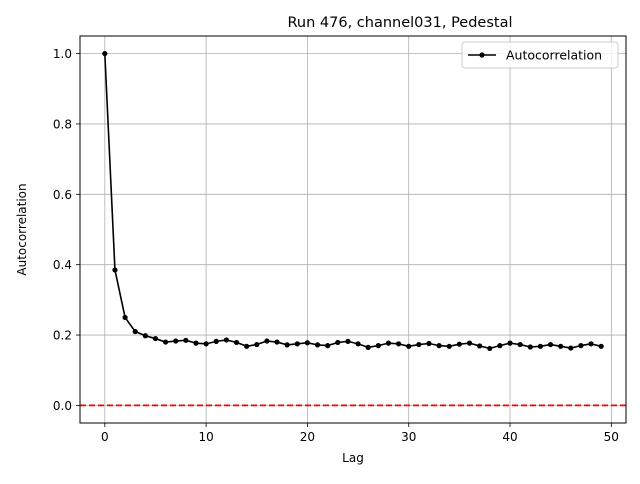 This screenshot has width=640, height=484. I want to click on legend-box, so click(540, 55).